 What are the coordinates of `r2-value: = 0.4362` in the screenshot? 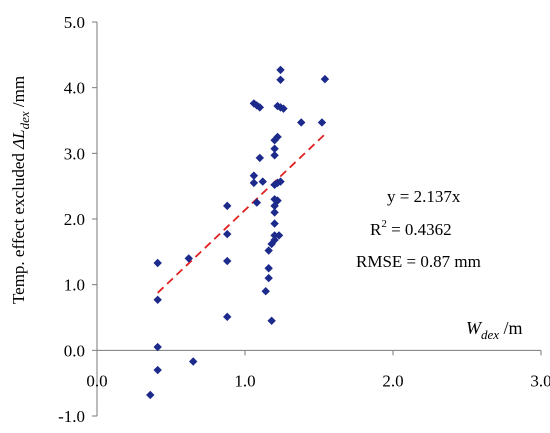 It's located at (419, 229).